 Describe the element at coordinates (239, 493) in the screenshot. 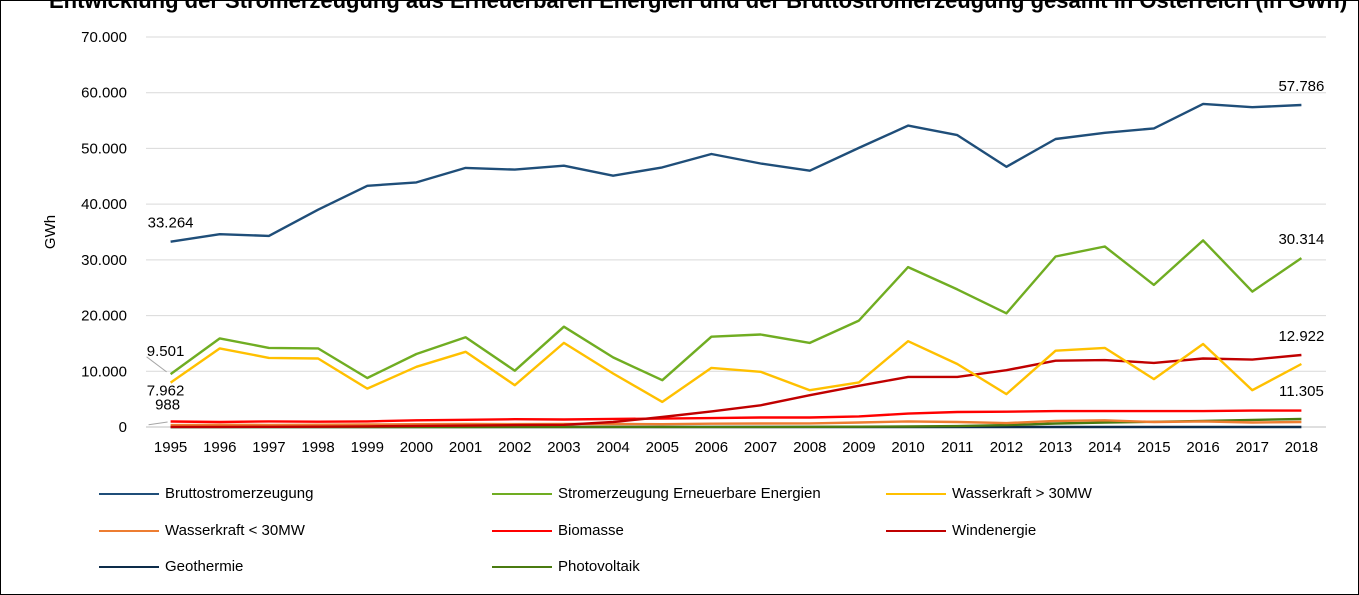

I see `legend-label: Bruttostromerzeugung` at that location.